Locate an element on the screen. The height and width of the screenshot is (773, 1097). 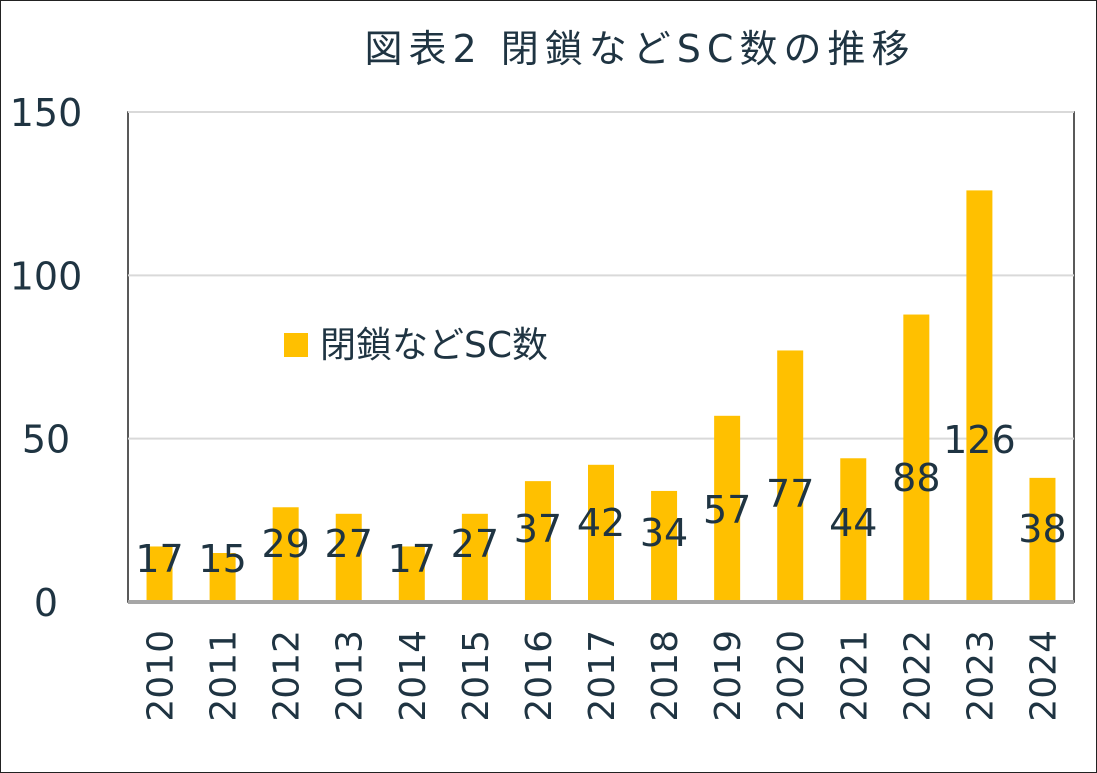
bar-2020 is located at coordinates (790, 476).